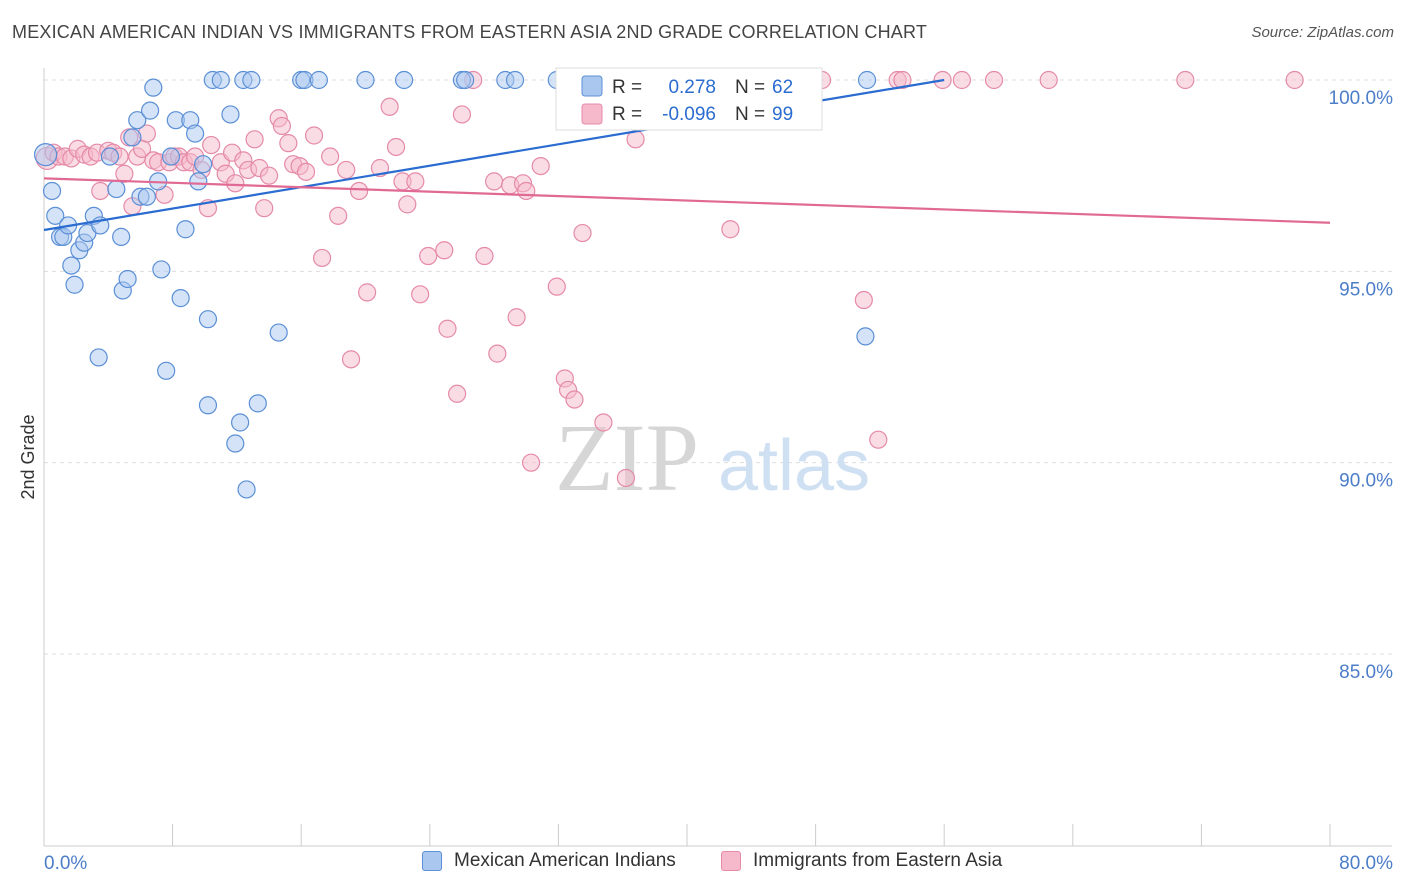 This screenshot has width=1406, height=892. What do you see at coordinates (689, 114) in the screenshot?
I see `stats-r-value-2: -0.096` at bounding box center [689, 114].